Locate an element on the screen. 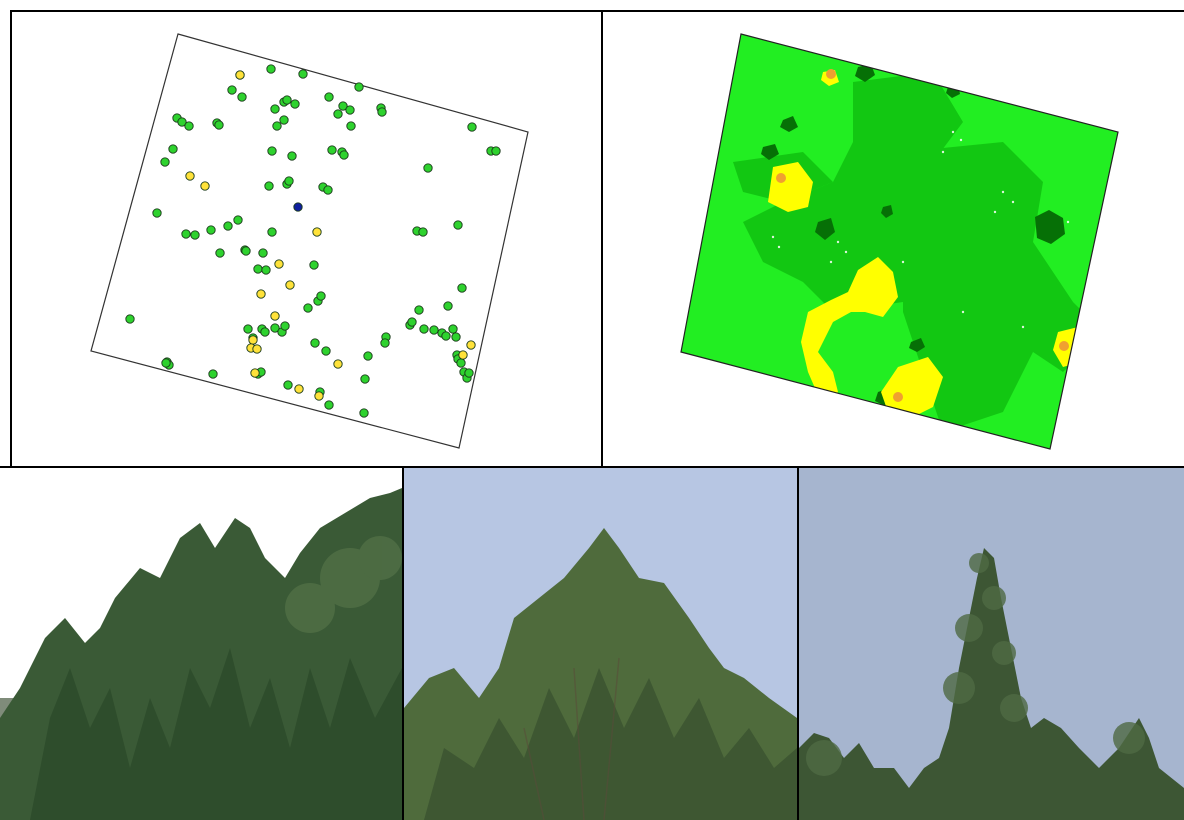 This screenshot has height=820, width=1184. tree-photo-2-image is located at coordinates (600, 644).